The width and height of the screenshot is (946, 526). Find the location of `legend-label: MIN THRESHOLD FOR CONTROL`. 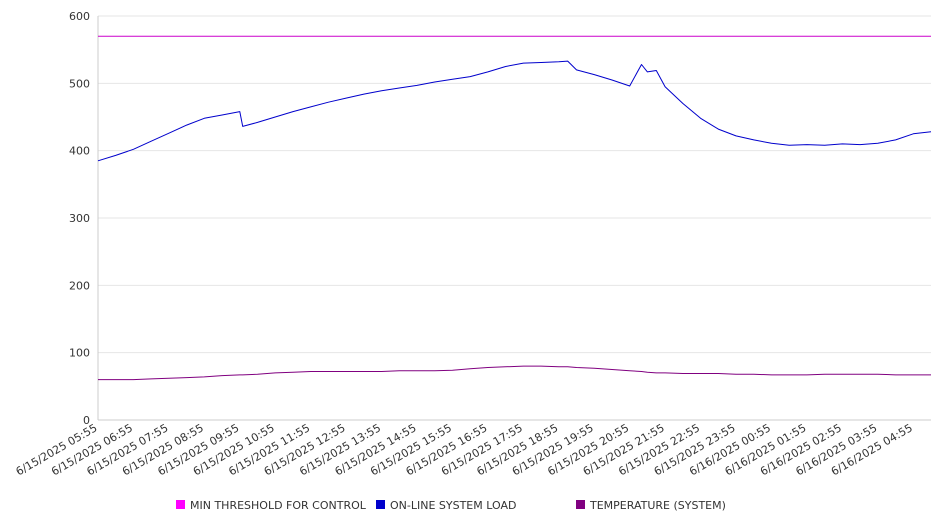

legend-label: MIN THRESHOLD FOR CONTROL is located at coordinates (278, 505).